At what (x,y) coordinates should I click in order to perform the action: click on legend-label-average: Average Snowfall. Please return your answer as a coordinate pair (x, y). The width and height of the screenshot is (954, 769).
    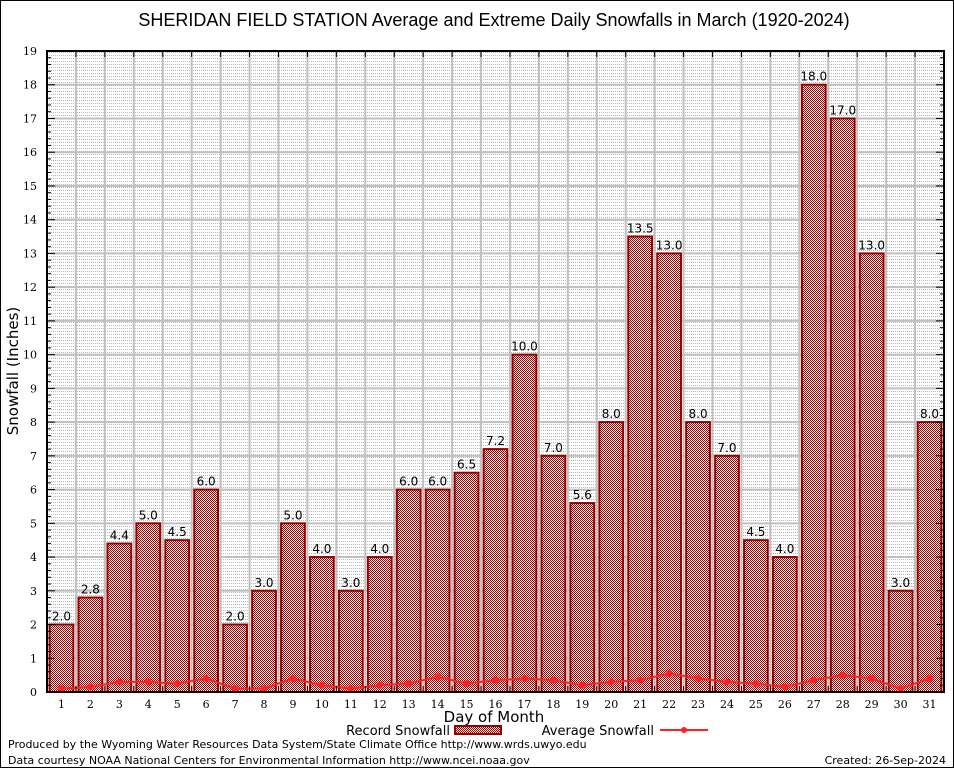
    Looking at the image, I should click on (598, 731).